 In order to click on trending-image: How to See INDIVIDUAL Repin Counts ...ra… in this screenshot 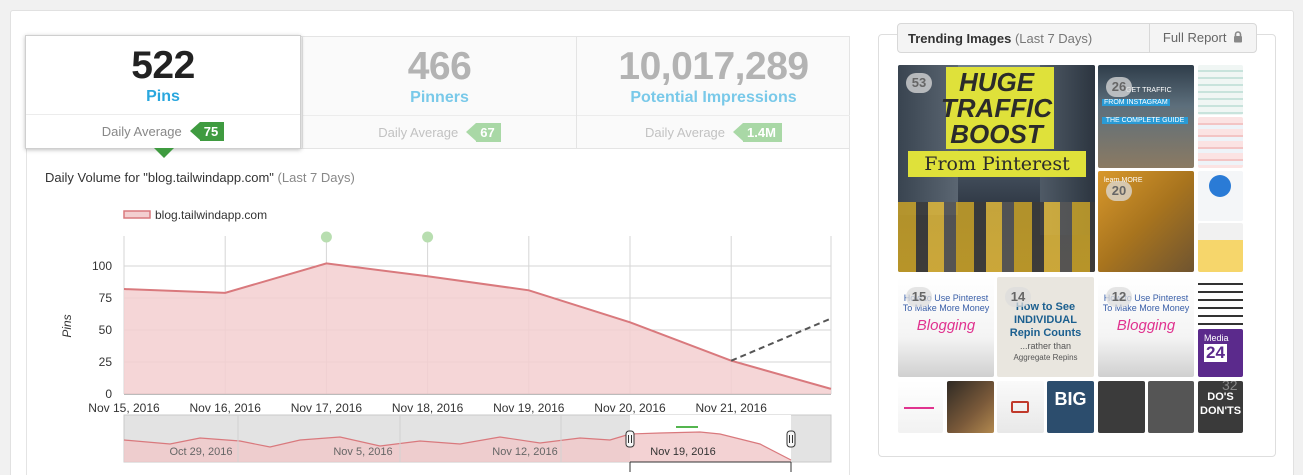, I will do `click(1045, 327)`.